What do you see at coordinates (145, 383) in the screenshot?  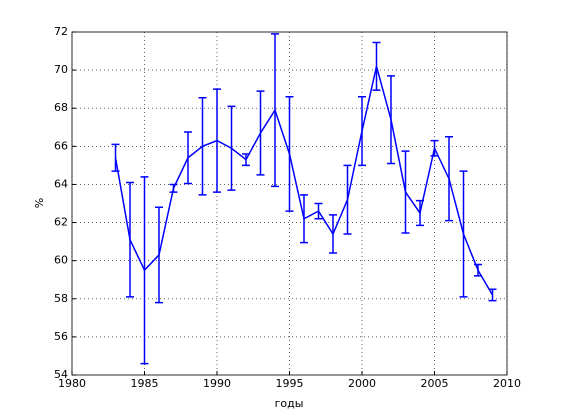 I see `x-tick-label: 1985` at bounding box center [145, 383].